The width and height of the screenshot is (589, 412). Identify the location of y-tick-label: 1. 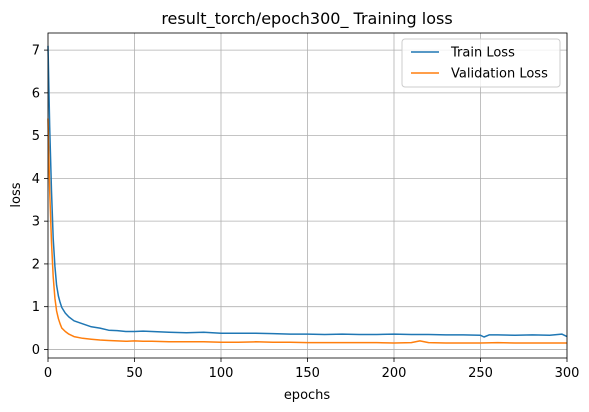
(36, 307).